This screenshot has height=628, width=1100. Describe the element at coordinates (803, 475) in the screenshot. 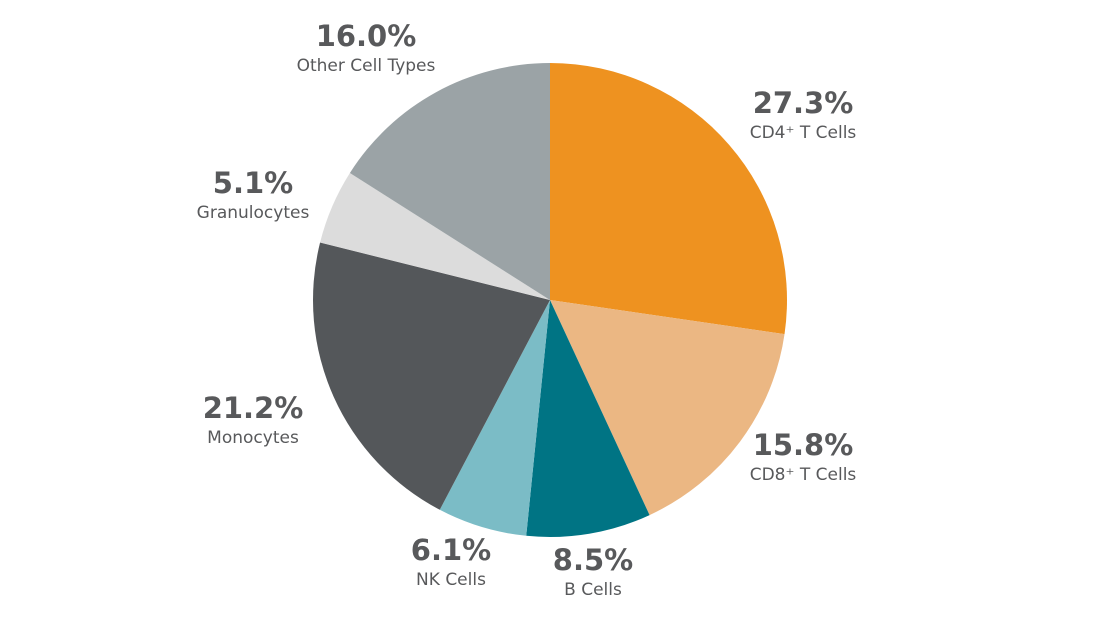

I see `category-label: CD8⁺ T Cells` at that location.